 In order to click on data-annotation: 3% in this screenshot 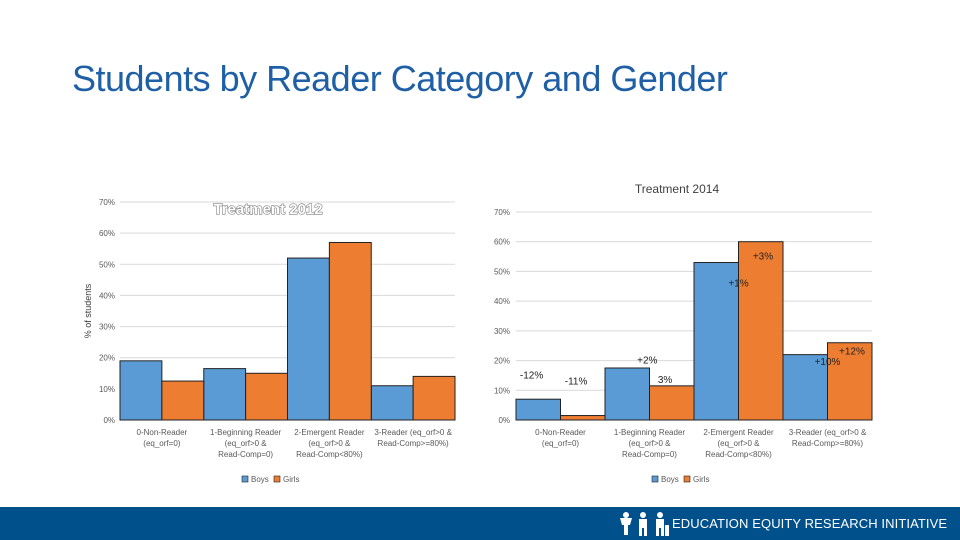, I will do `click(665, 380)`.